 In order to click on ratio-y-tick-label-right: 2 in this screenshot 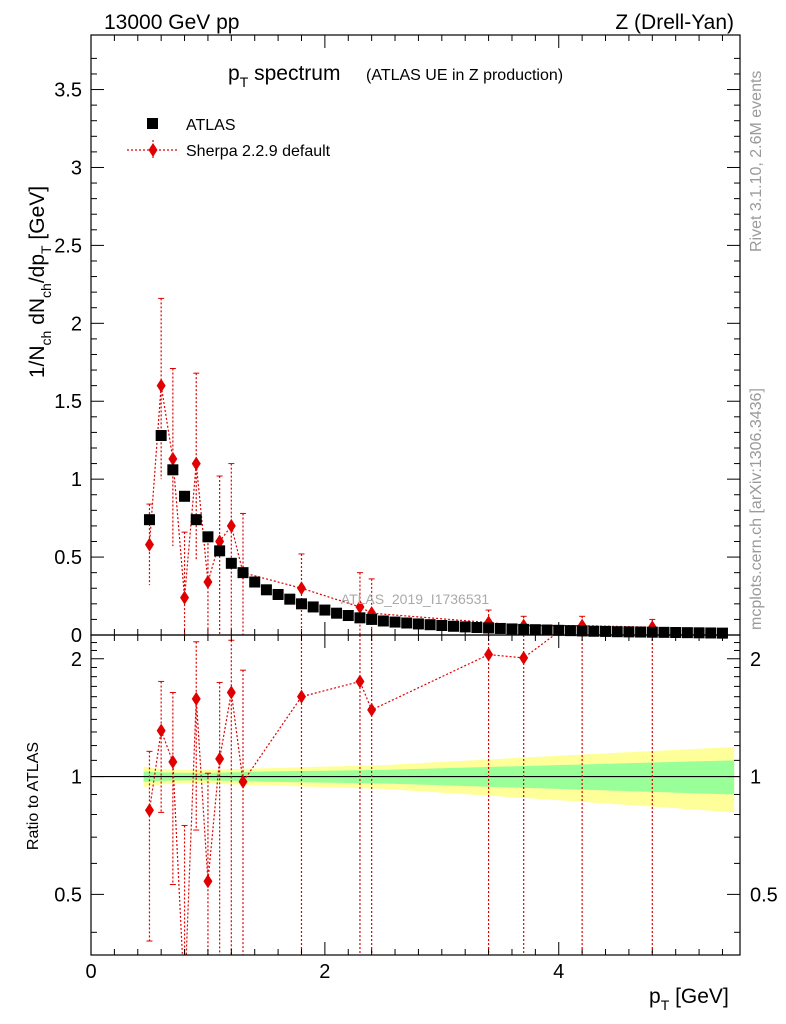, I will do `click(755, 660)`.